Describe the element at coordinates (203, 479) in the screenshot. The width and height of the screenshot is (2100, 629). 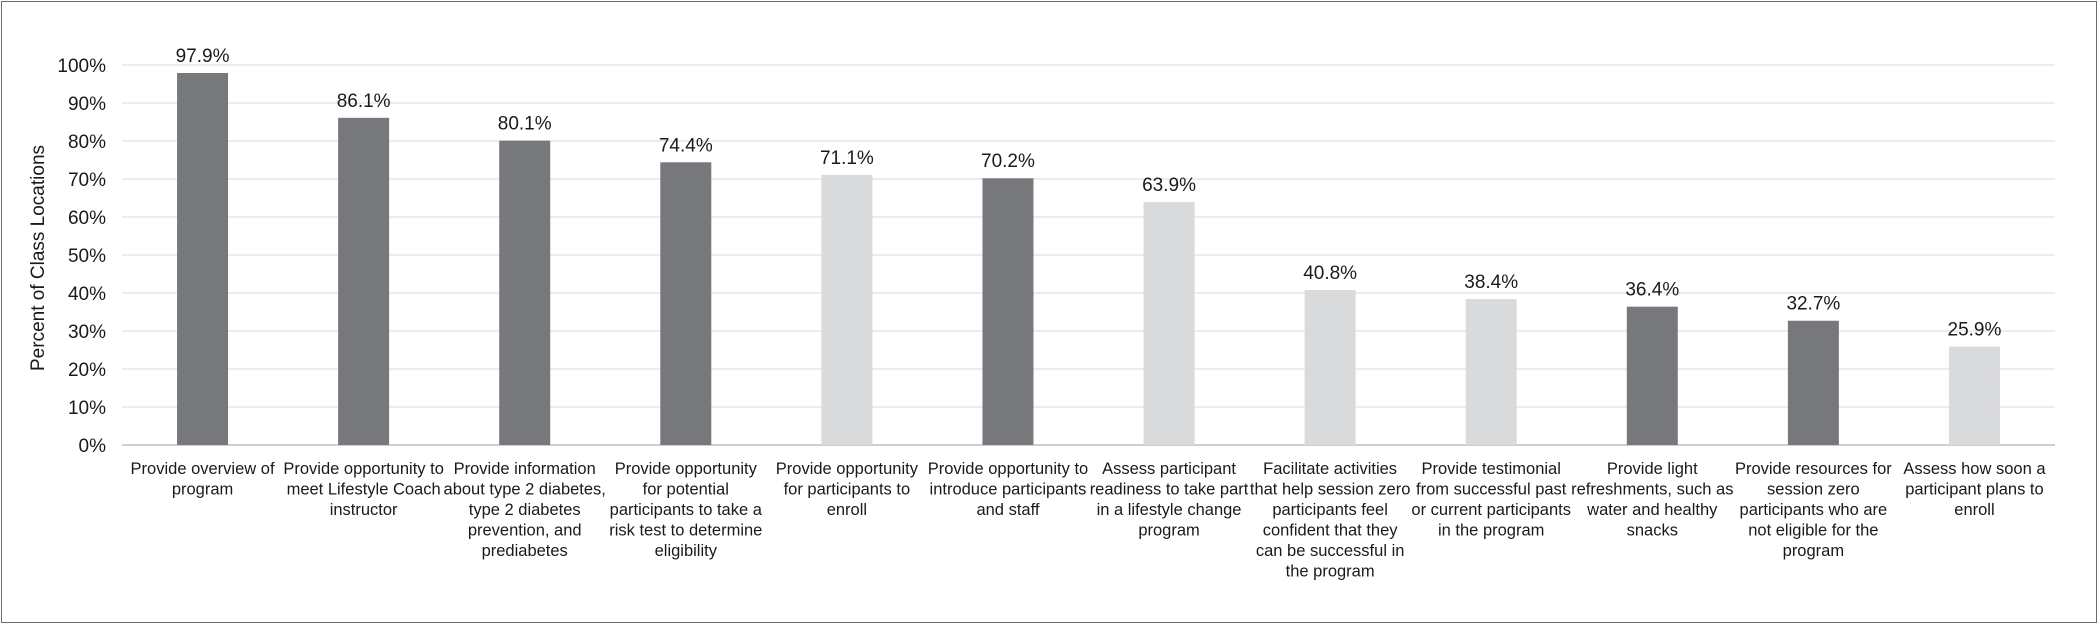
I see `x-category-label: Provide overview of program` at that location.